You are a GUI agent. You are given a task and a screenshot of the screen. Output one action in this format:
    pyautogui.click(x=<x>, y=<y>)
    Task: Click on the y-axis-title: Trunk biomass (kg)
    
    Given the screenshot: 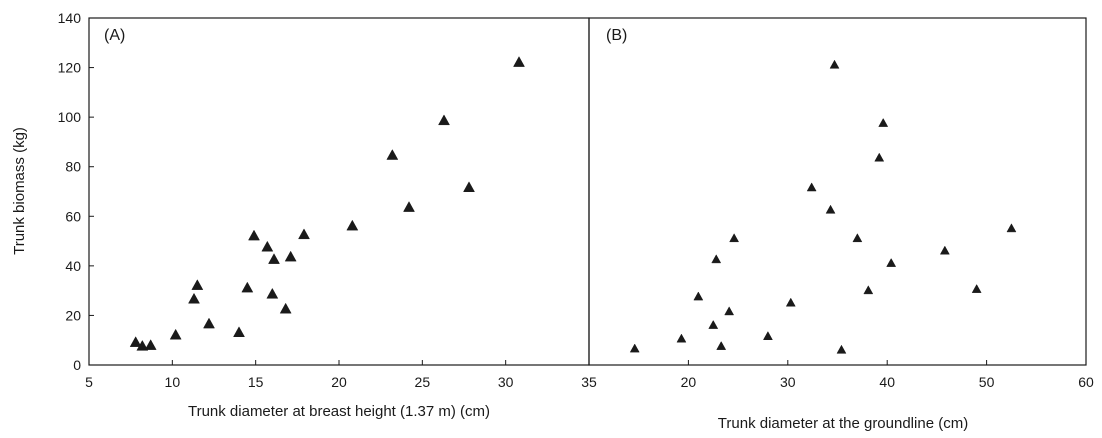 What is the action you would take?
    pyautogui.click(x=19, y=191)
    